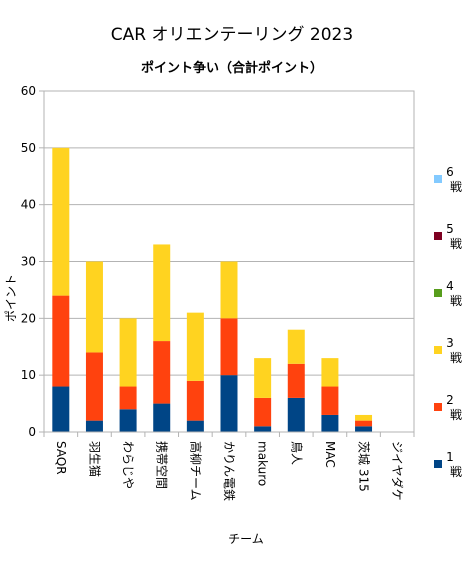 This screenshot has height=585, width=468. Describe the element at coordinates (232, 68) in the screenshot. I see `chart-subtitle: ポイント争い（合計ポイント）` at that location.